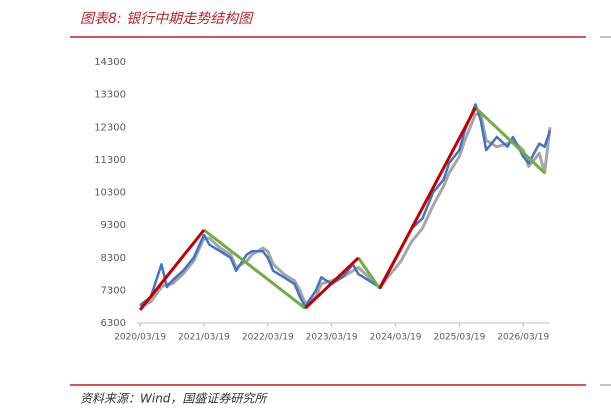 This screenshot has height=418, width=611. I want to click on source-note: 资料来源：Wind，国盛证券研究所, so click(174, 399).